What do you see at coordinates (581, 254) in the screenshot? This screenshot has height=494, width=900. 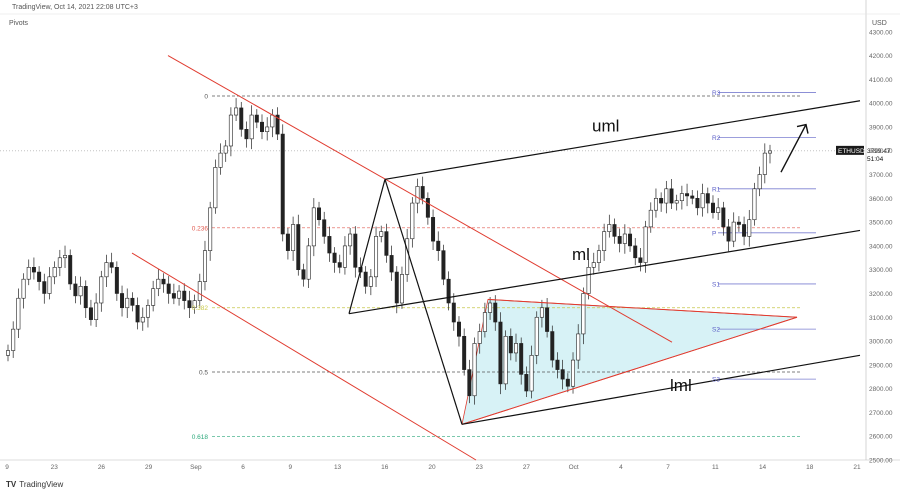 I see `annotation-ml: ml` at bounding box center [581, 254].